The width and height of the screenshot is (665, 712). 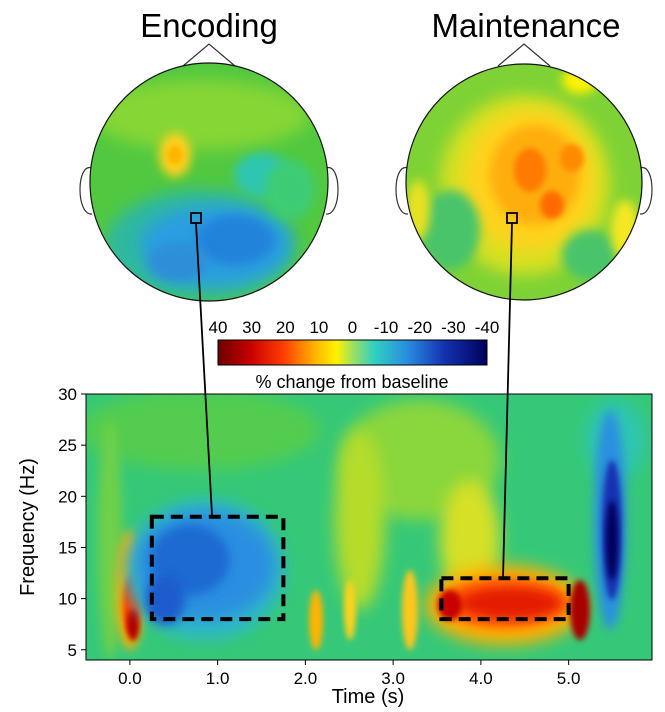 What do you see at coordinates (204, 369) in the screenshot?
I see `connector-line-encoding` at bounding box center [204, 369].